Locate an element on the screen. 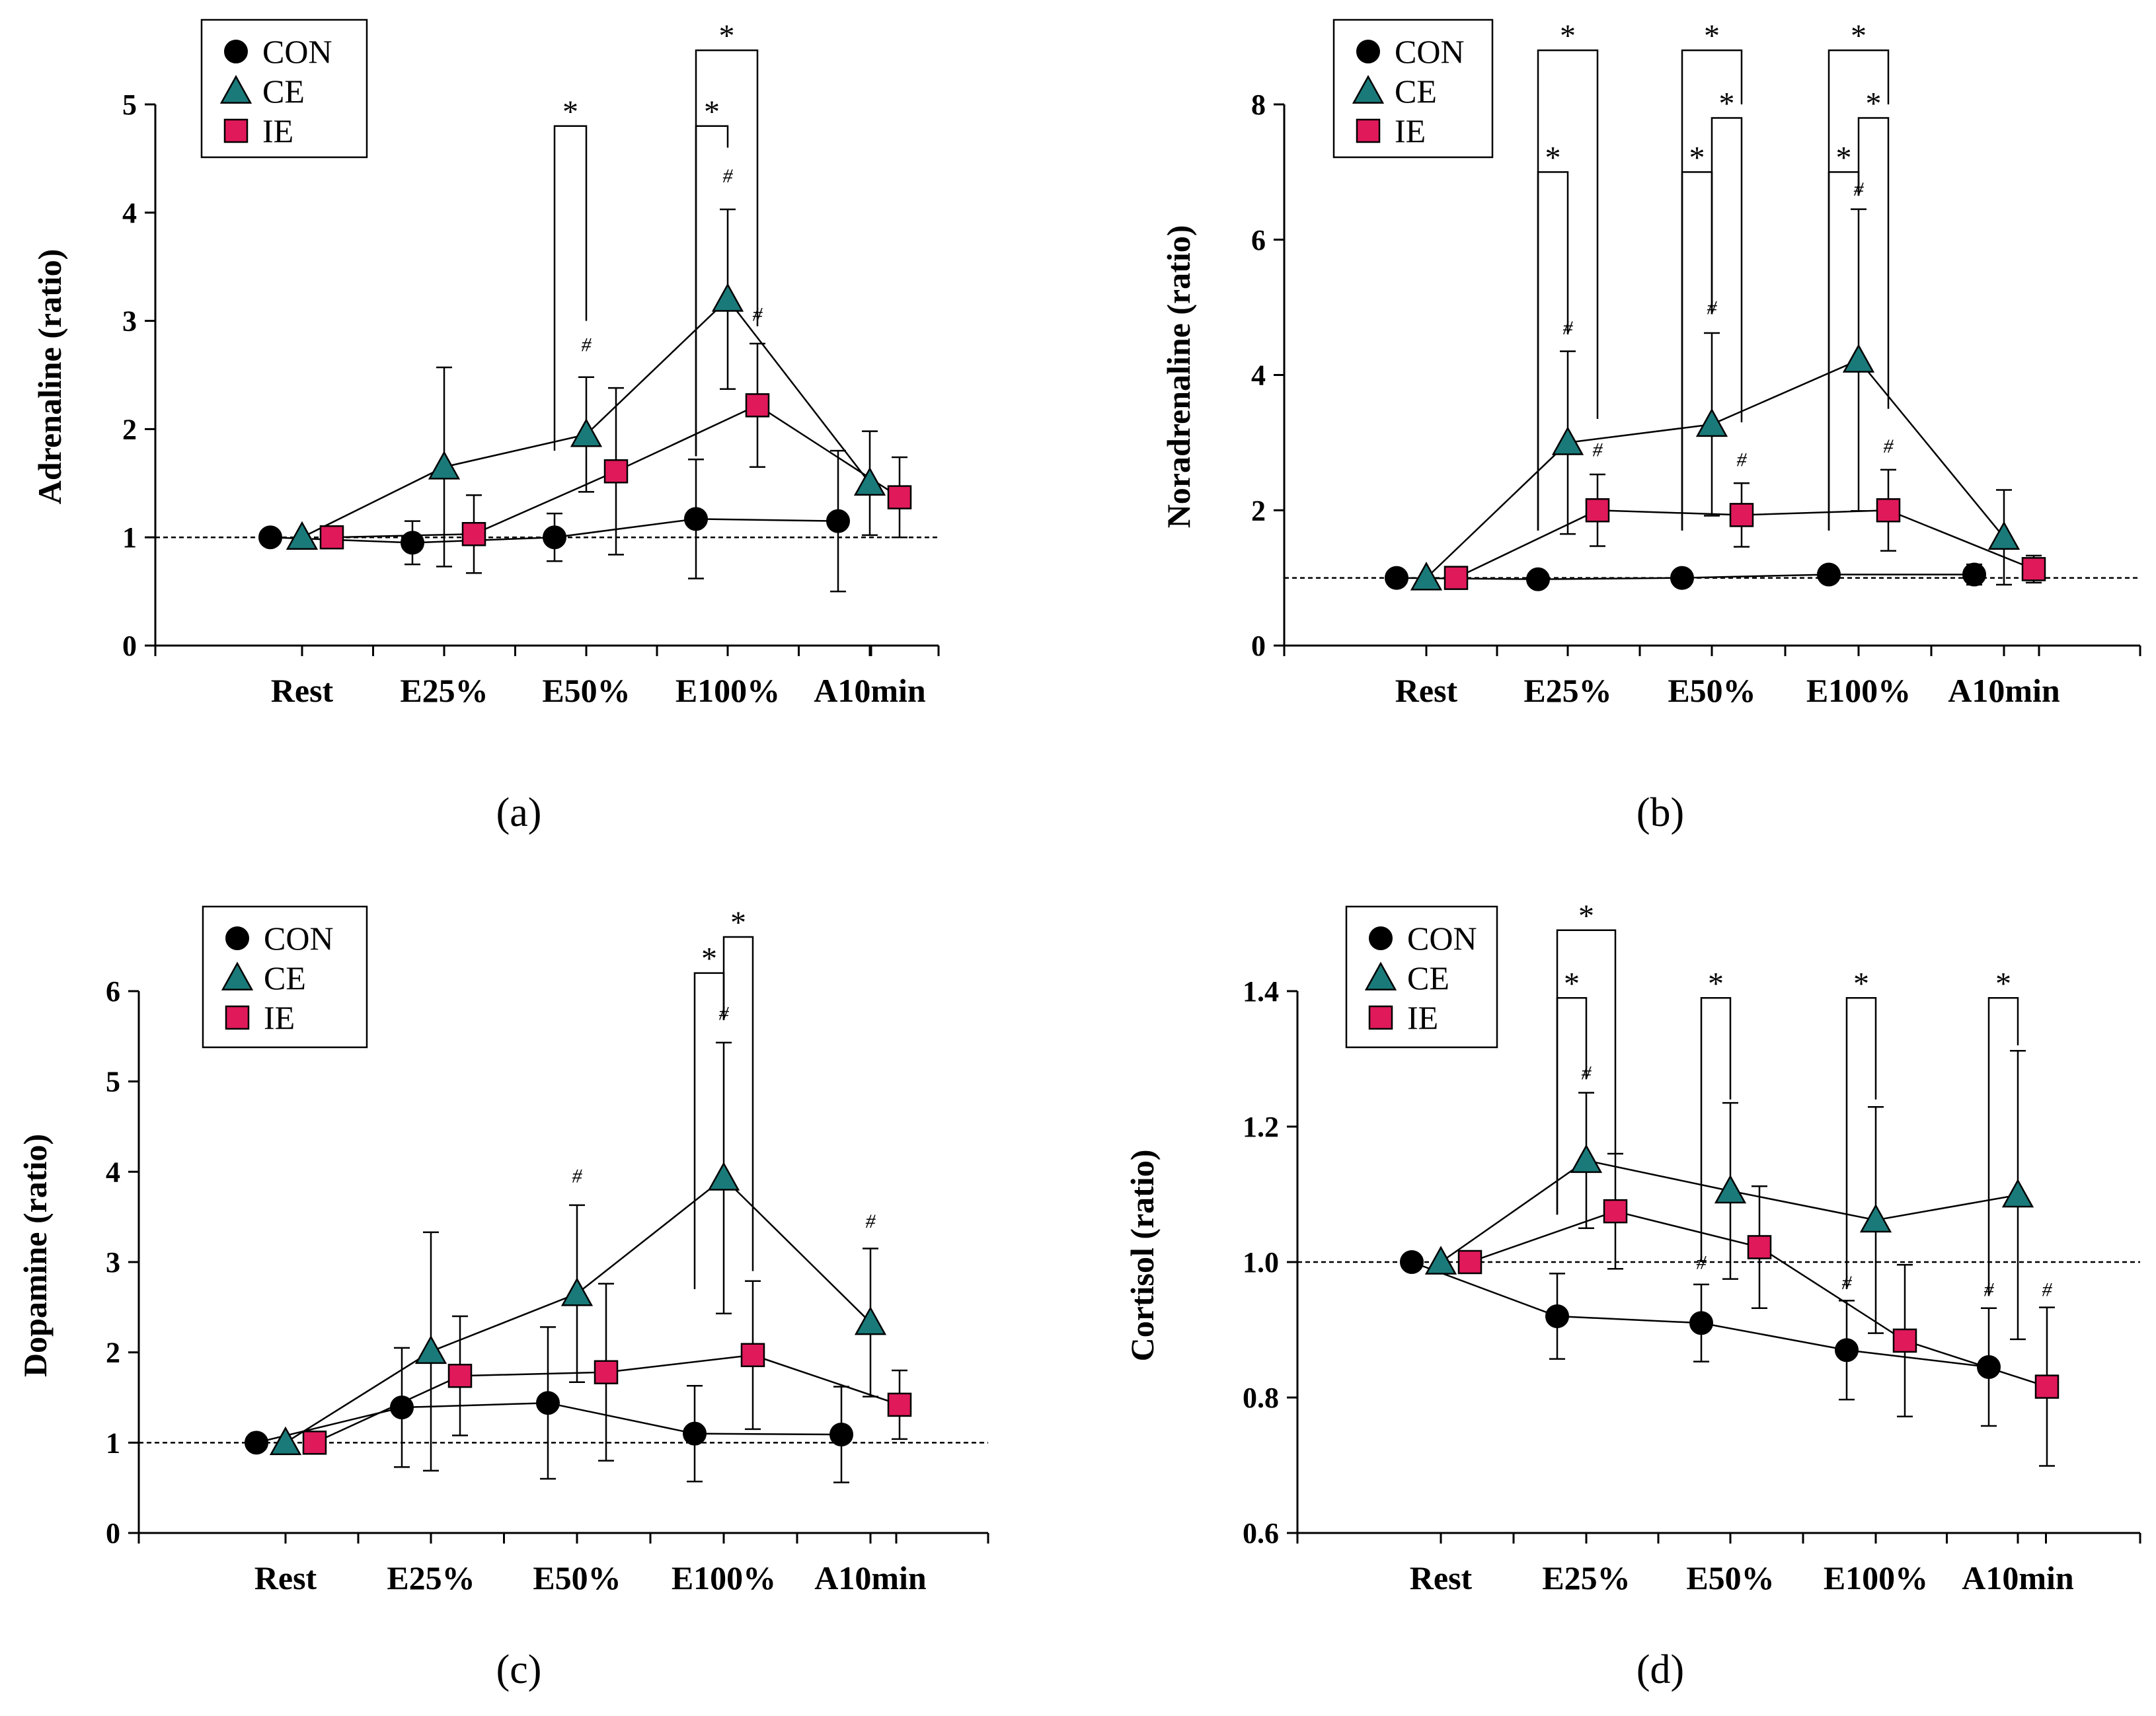 The width and height of the screenshot is (2156, 1716). legend-label-con: CON is located at coordinates (1430, 51).